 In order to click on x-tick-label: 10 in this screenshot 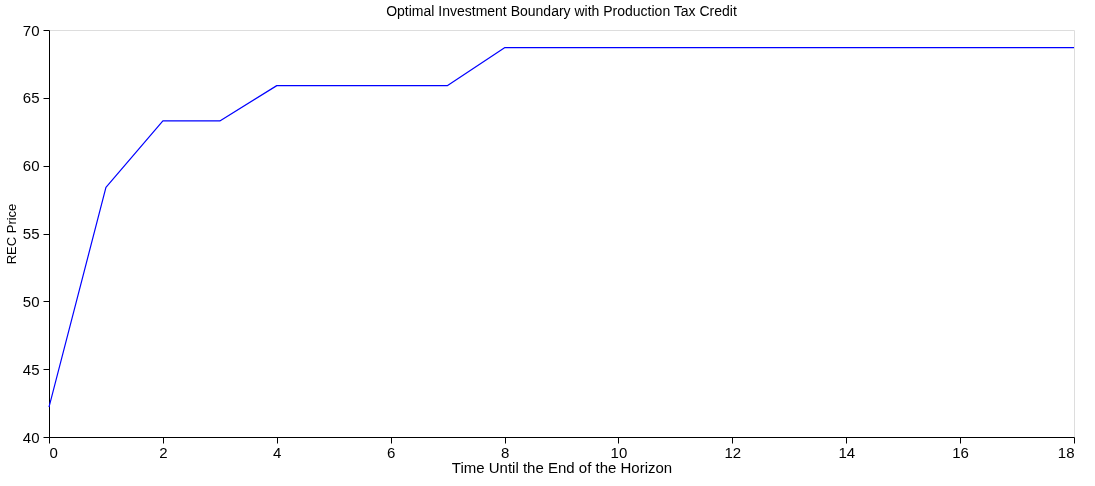, I will do `click(619, 452)`.